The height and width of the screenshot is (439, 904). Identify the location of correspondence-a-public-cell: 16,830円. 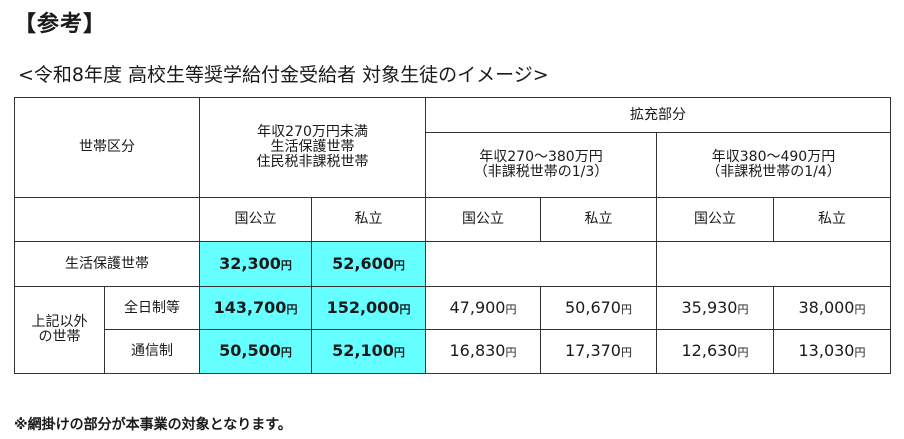
(483, 351).